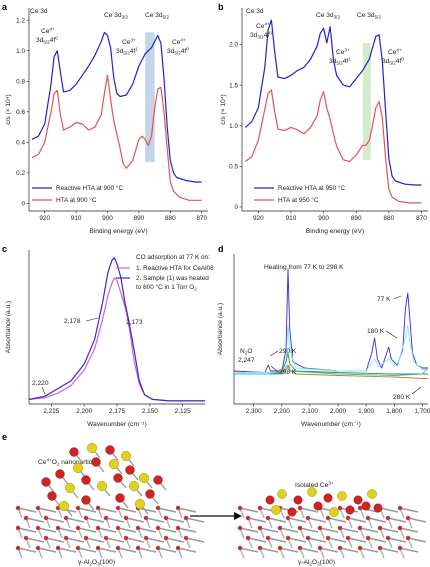  What do you see at coordinates (238, 516) in the screenshot?
I see `e-arrow-head` at bounding box center [238, 516].